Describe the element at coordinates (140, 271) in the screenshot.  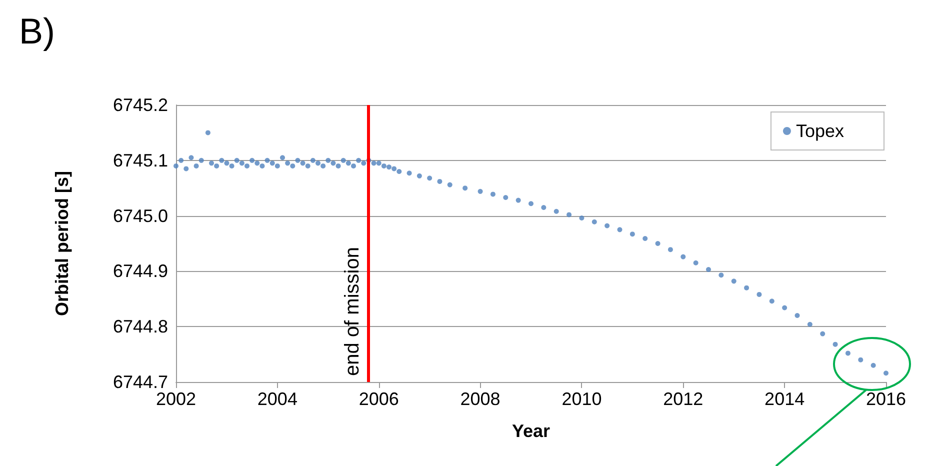
I see `y-tick-label: 6744.9` at that location.